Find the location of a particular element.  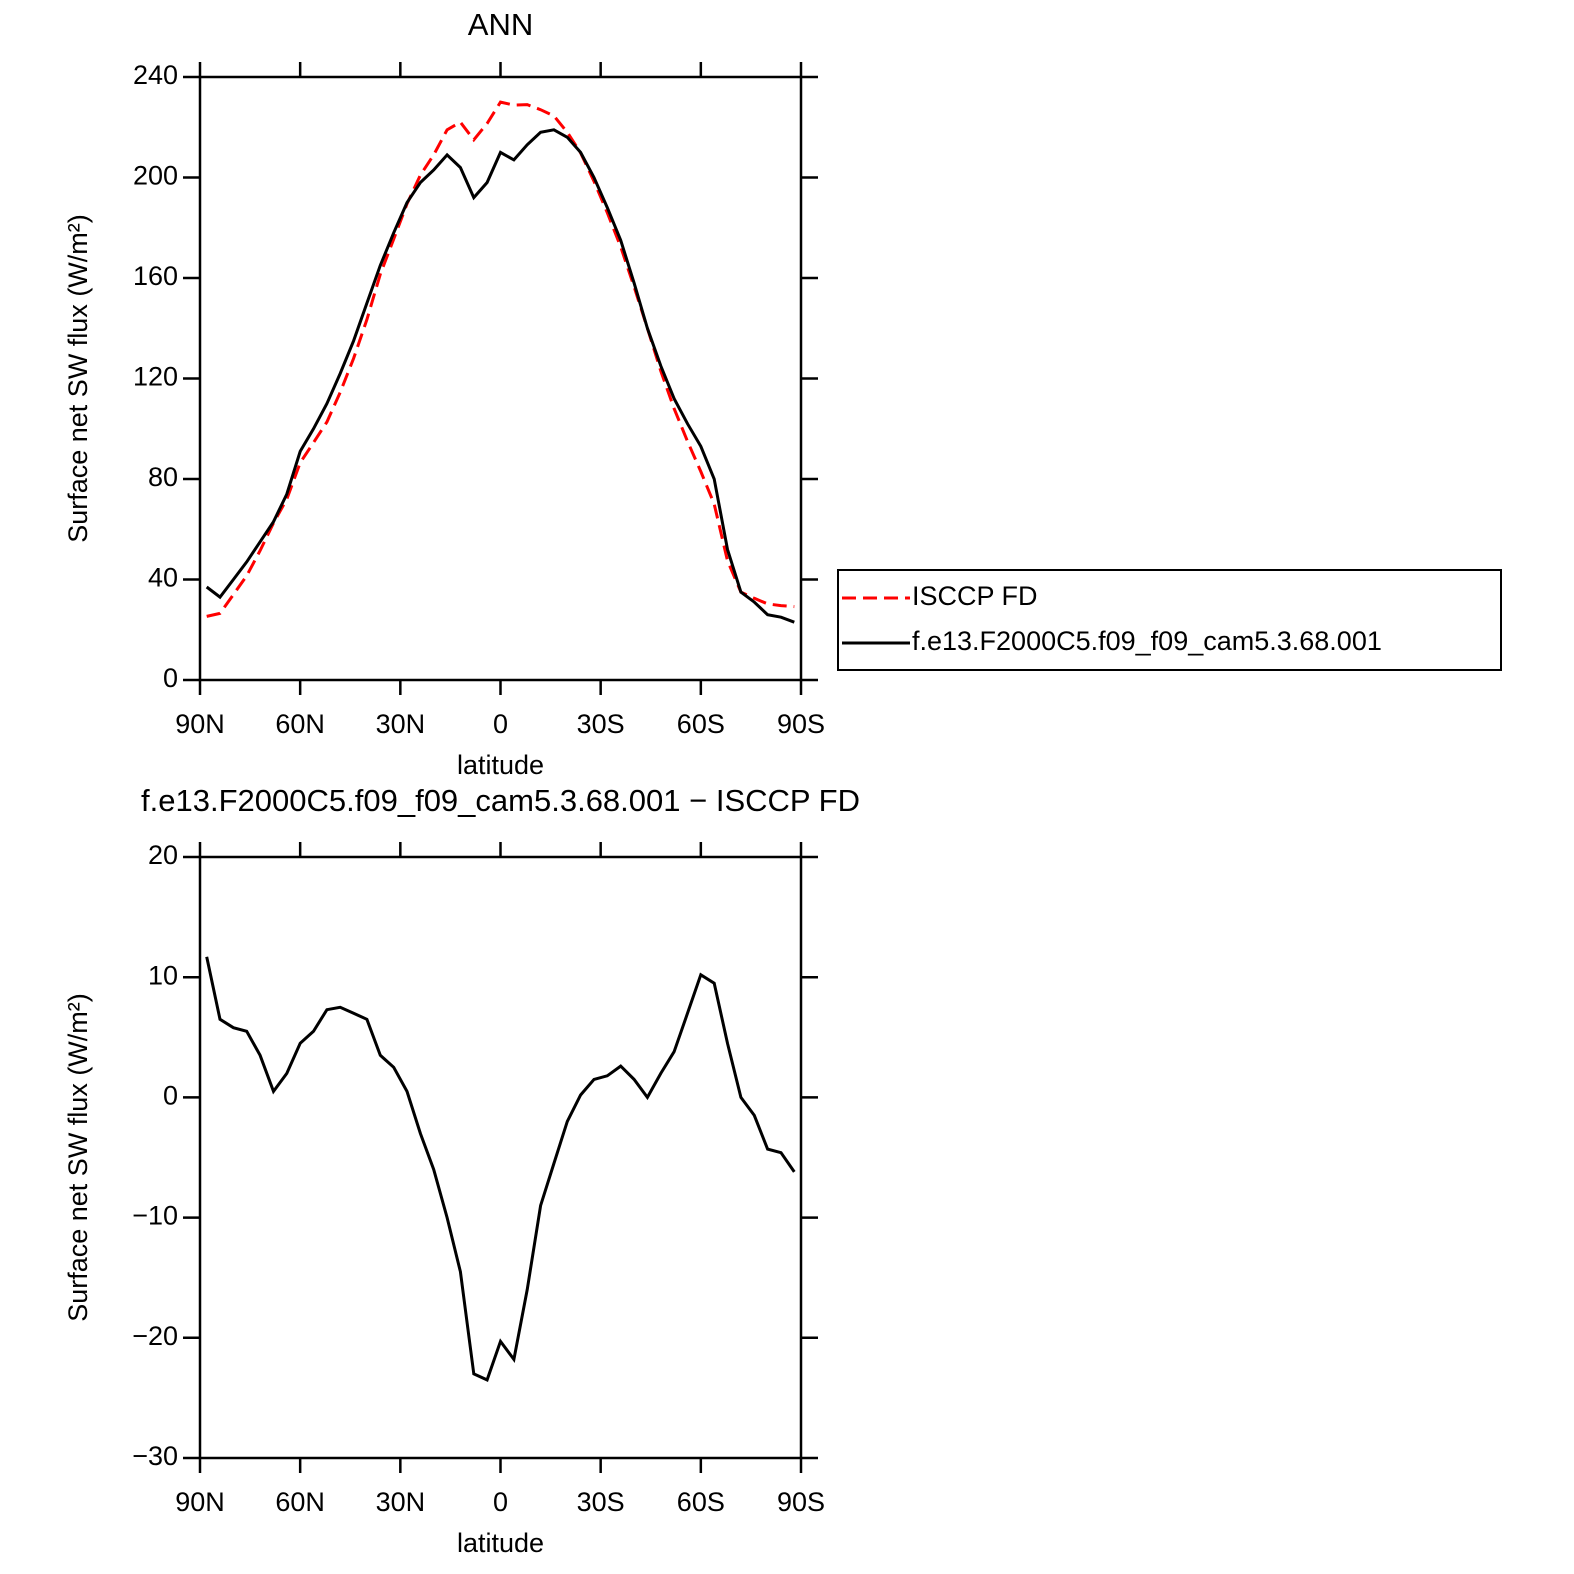

y-tick-label: 10 is located at coordinates (163, 975).